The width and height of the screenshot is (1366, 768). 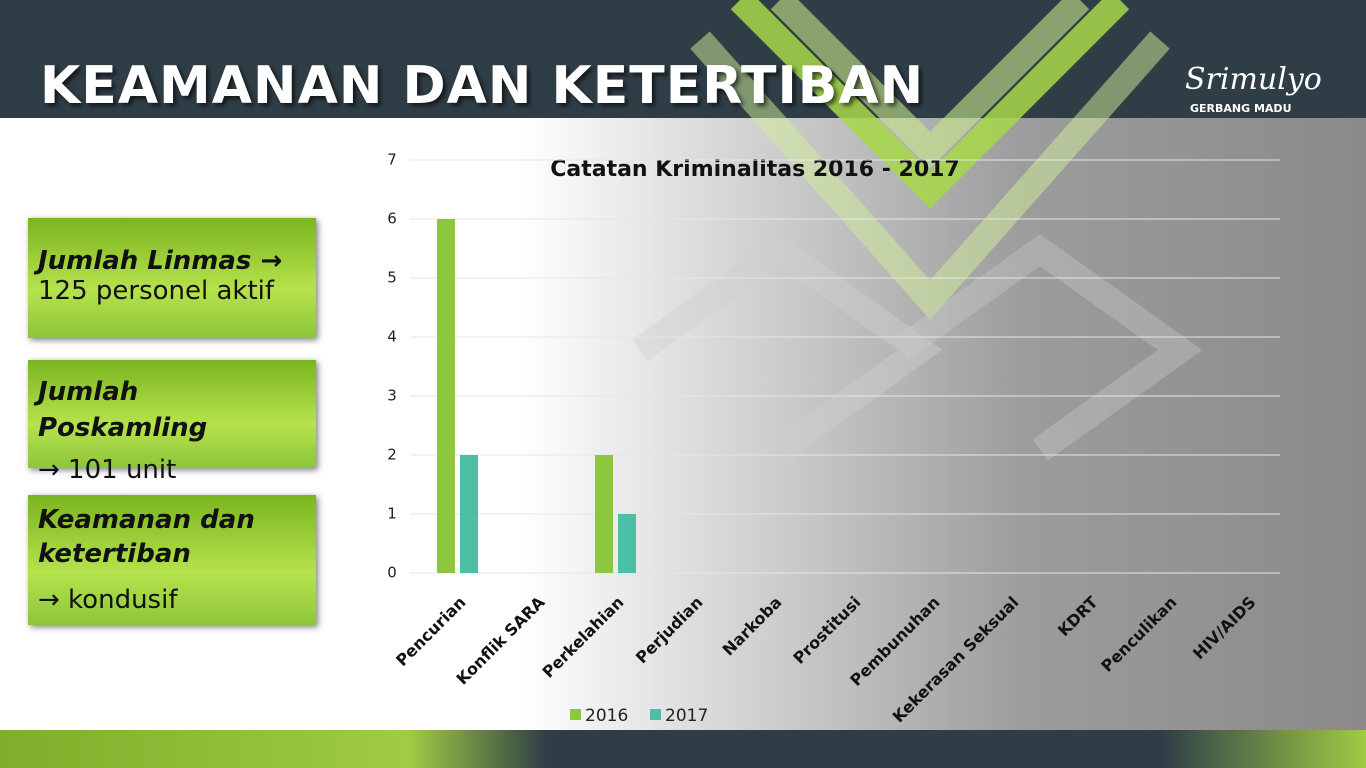 I want to click on box-heading: Jumlah Poskamling, so click(x=123, y=410).